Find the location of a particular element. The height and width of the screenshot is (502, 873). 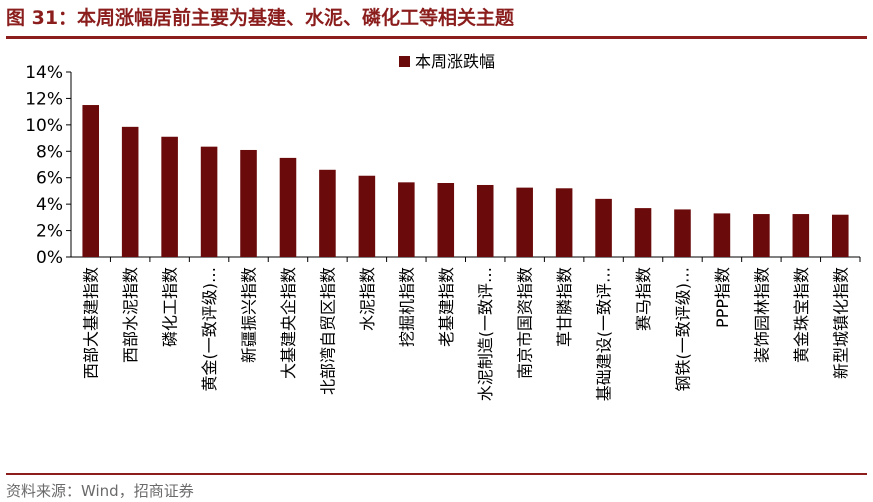

x-tick-label: 北部湾自贸区指数 is located at coordinates (327, 331).